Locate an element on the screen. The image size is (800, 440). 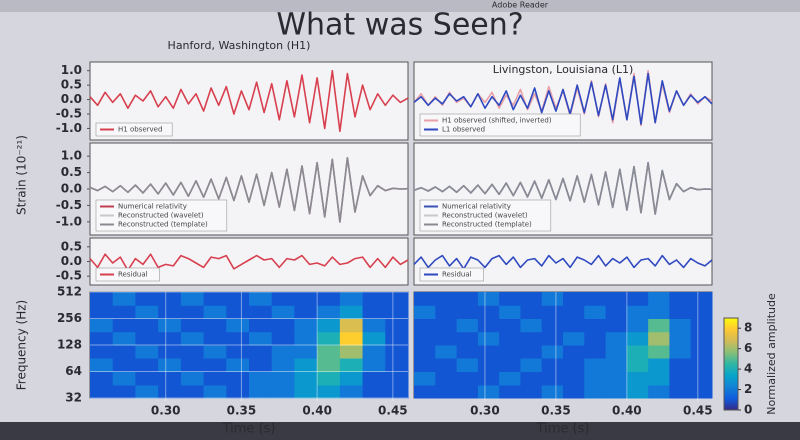
colorbar-tick-label: 2 is located at coordinates (748, 389).